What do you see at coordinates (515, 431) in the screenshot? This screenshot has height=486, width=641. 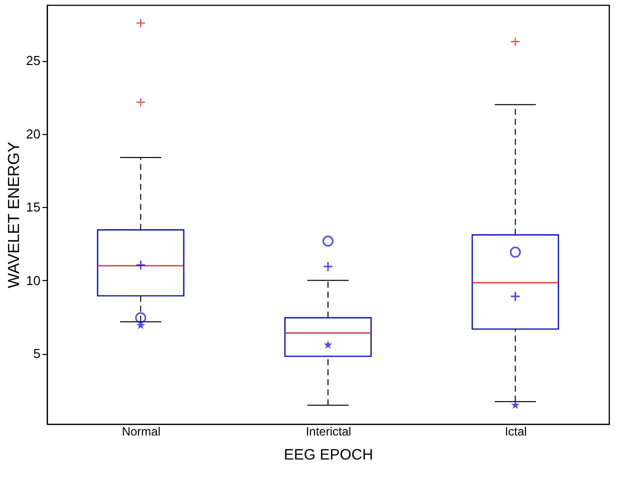 I see `x-tick-label: Ictal` at bounding box center [515, 431].